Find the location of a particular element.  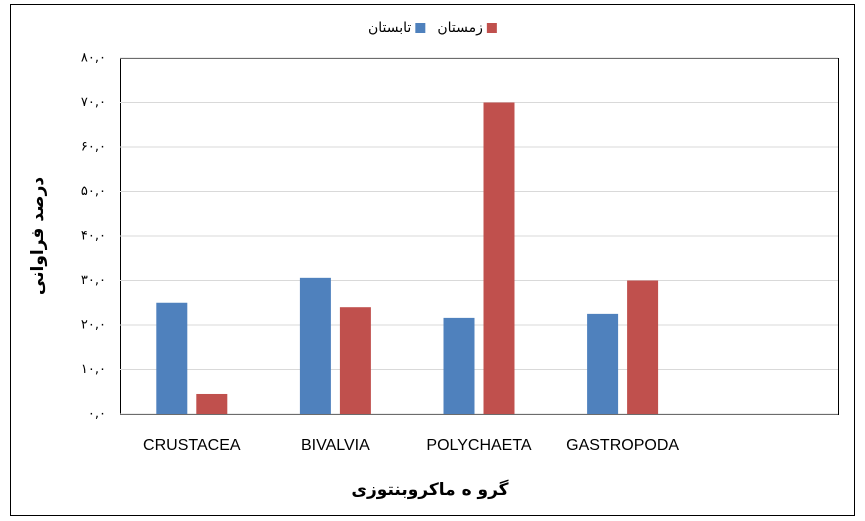

y-tick-label: ۱۰,۰ is located at coordinates (93, 369).